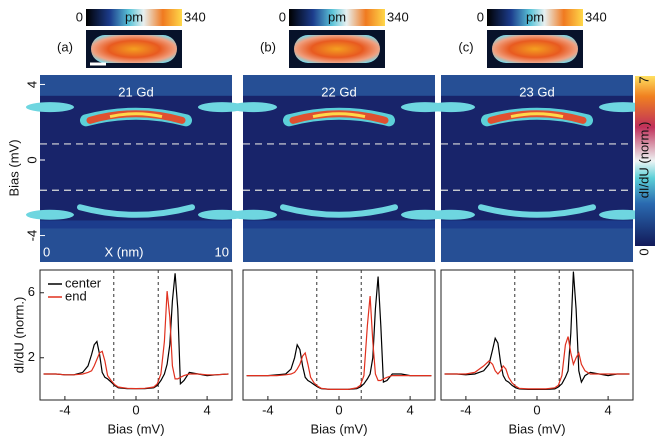  I want to click on map-colorbar, so click(645, 161).